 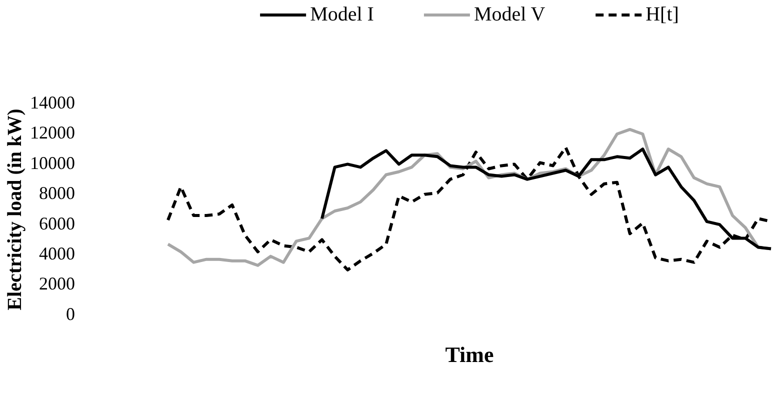 I want to click on legend-label: H[t], so click(x=662, y=14).